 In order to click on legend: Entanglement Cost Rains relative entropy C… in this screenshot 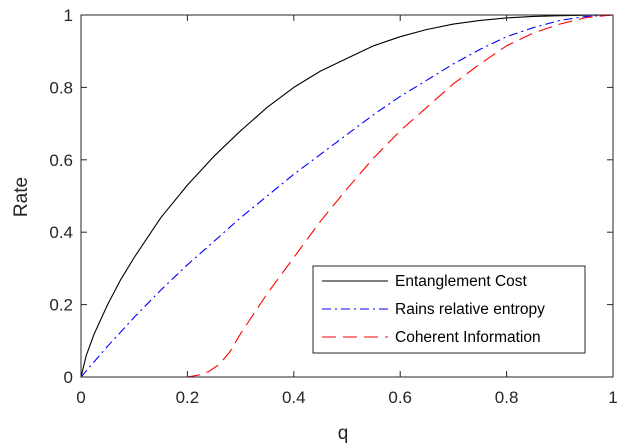, I will do `click(449, 309)`.